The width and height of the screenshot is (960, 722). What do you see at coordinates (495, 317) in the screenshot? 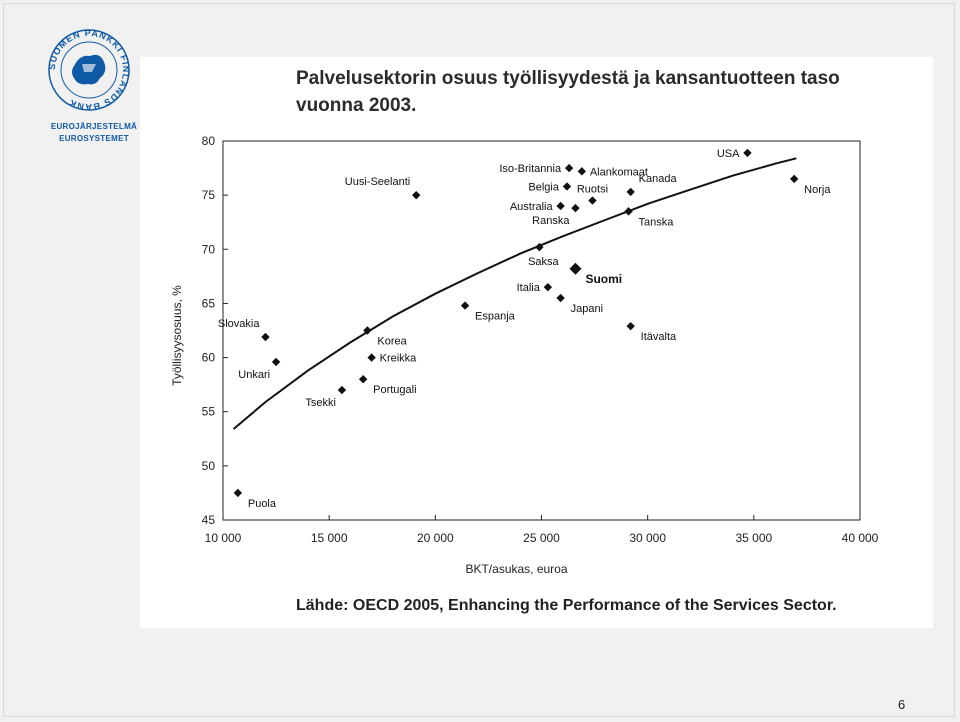
I see `point-label-espanja: Espanja` at bounding box center [495, 317].